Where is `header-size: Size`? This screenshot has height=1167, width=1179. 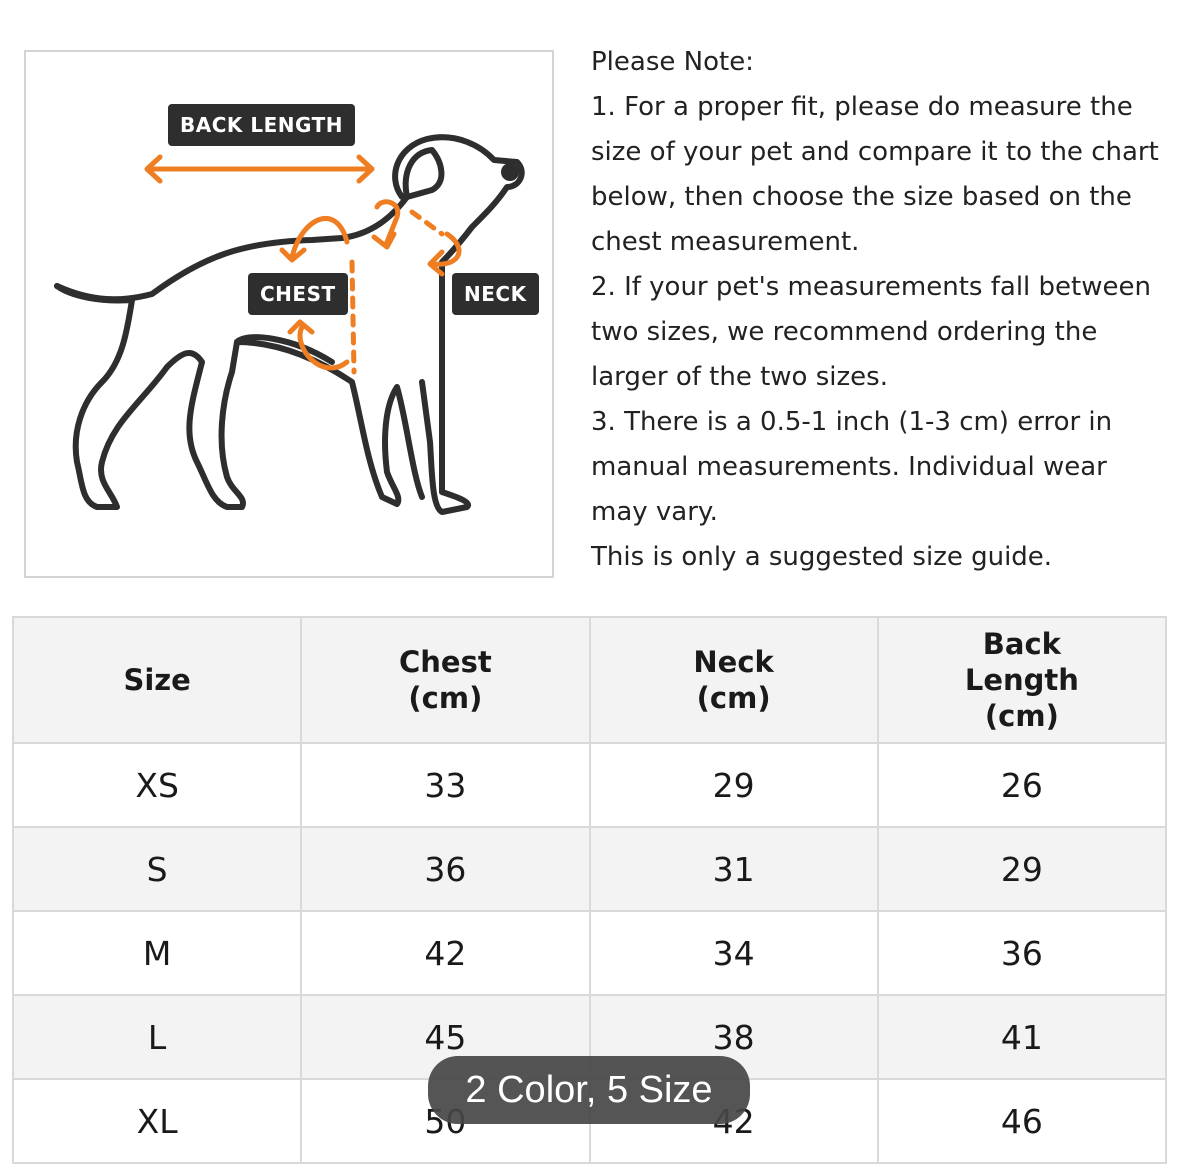 header-size: Size is located at coordinates (157, 680).